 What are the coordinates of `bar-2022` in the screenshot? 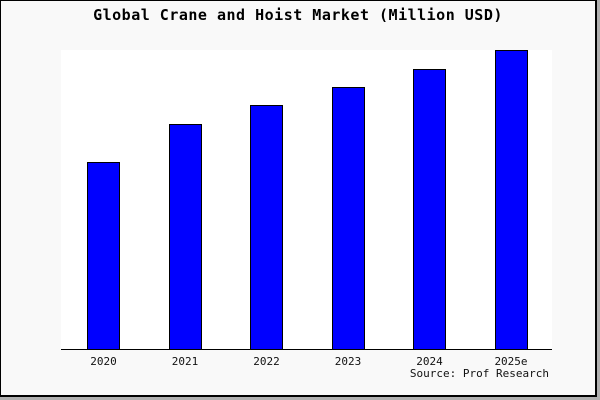 It's located at (266, 227).